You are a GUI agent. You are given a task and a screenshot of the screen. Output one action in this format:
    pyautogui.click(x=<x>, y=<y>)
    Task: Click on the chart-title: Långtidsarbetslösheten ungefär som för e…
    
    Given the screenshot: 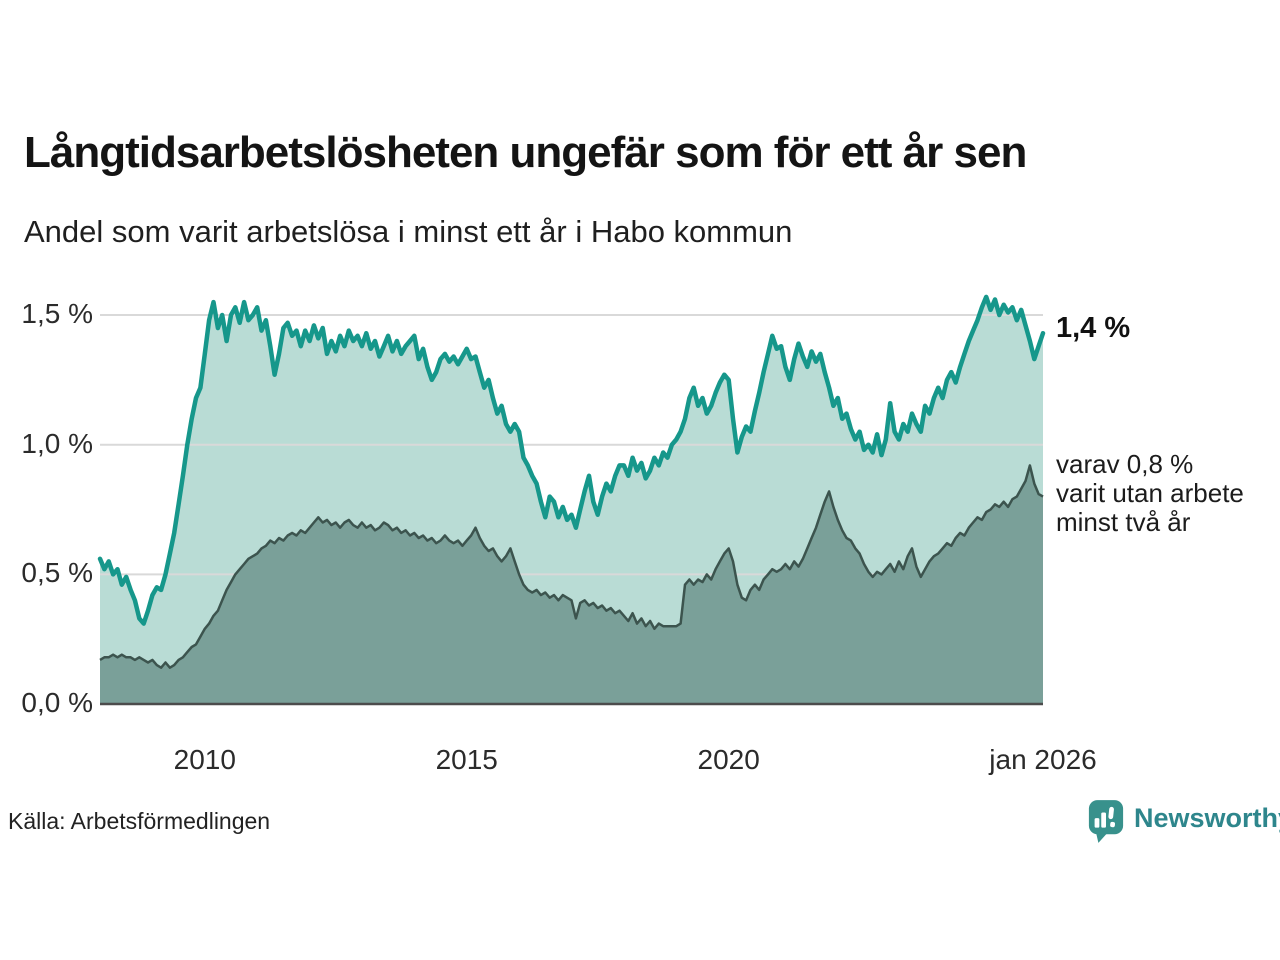 What is the action you would take?
    pyautogui.click(x=525, y=152)
    